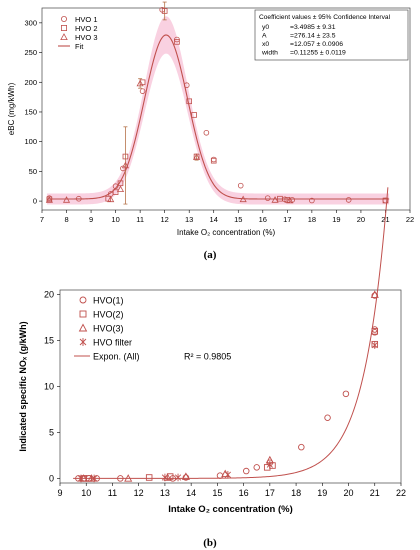  What do you see at coordinates (313, 36) in the screenshot?
I see `coefficient-value: =276.14 ± 23.5` at bounding box center [313, 36].